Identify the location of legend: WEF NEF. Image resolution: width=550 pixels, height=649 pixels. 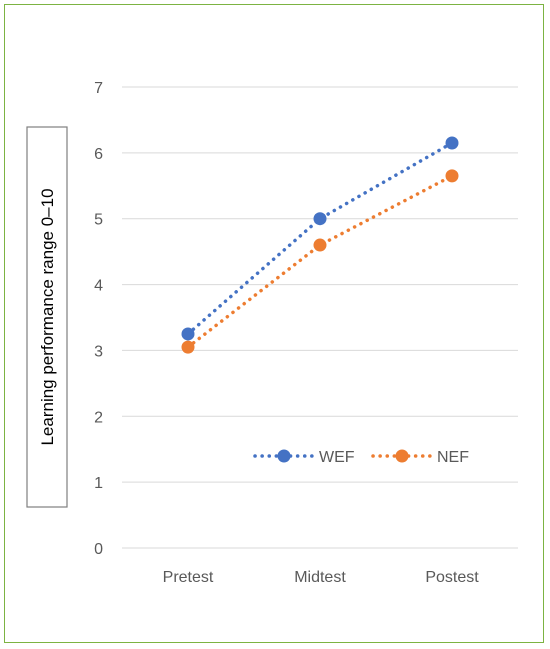
(361, 457).